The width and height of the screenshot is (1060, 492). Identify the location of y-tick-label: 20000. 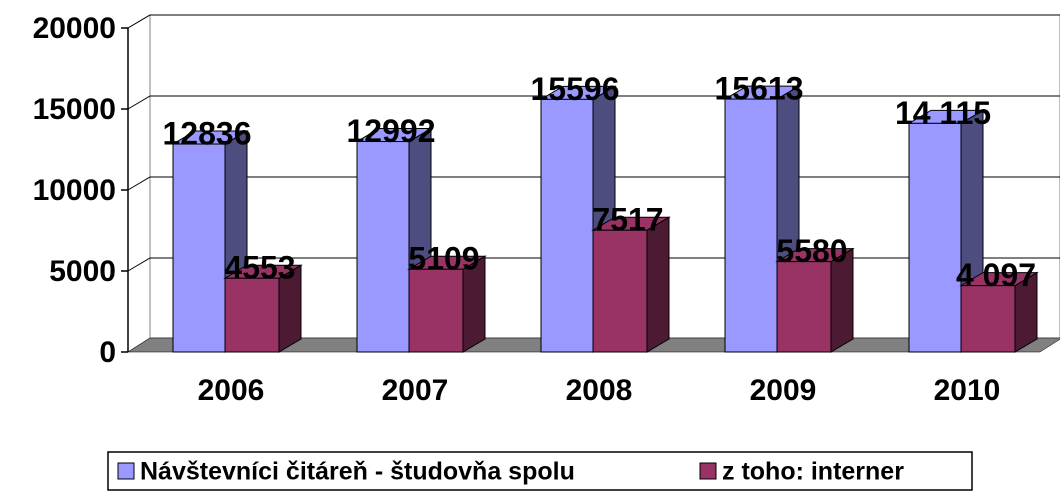
(74, 28).